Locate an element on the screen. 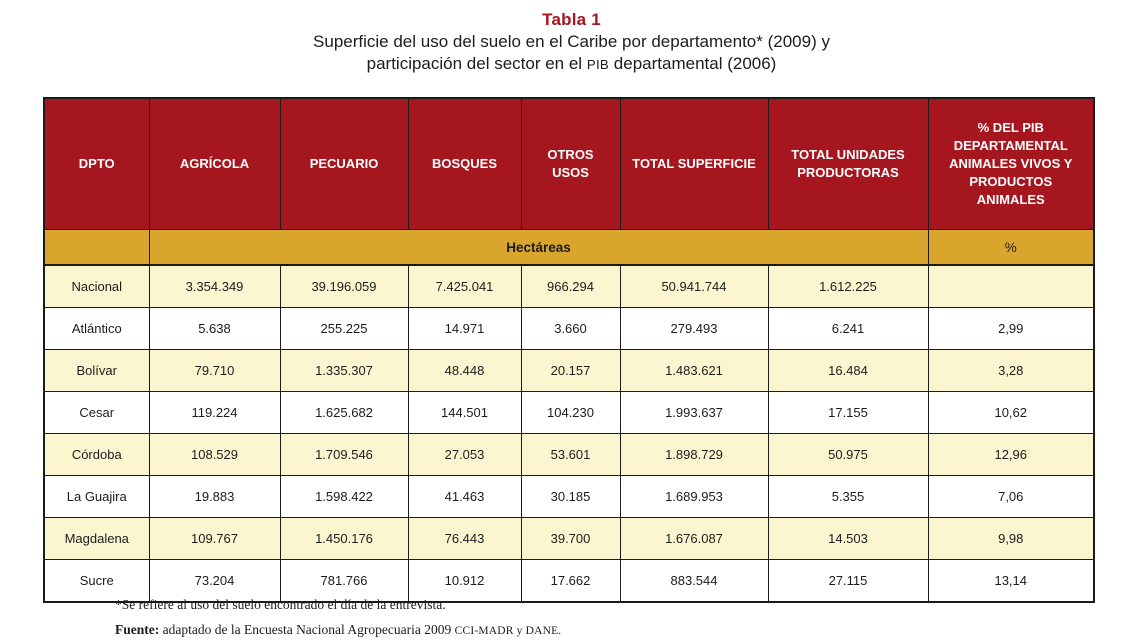 This screenshot has height=641, width=1143. table-cell: 1.483.621 is located at coordinates (694, 370).